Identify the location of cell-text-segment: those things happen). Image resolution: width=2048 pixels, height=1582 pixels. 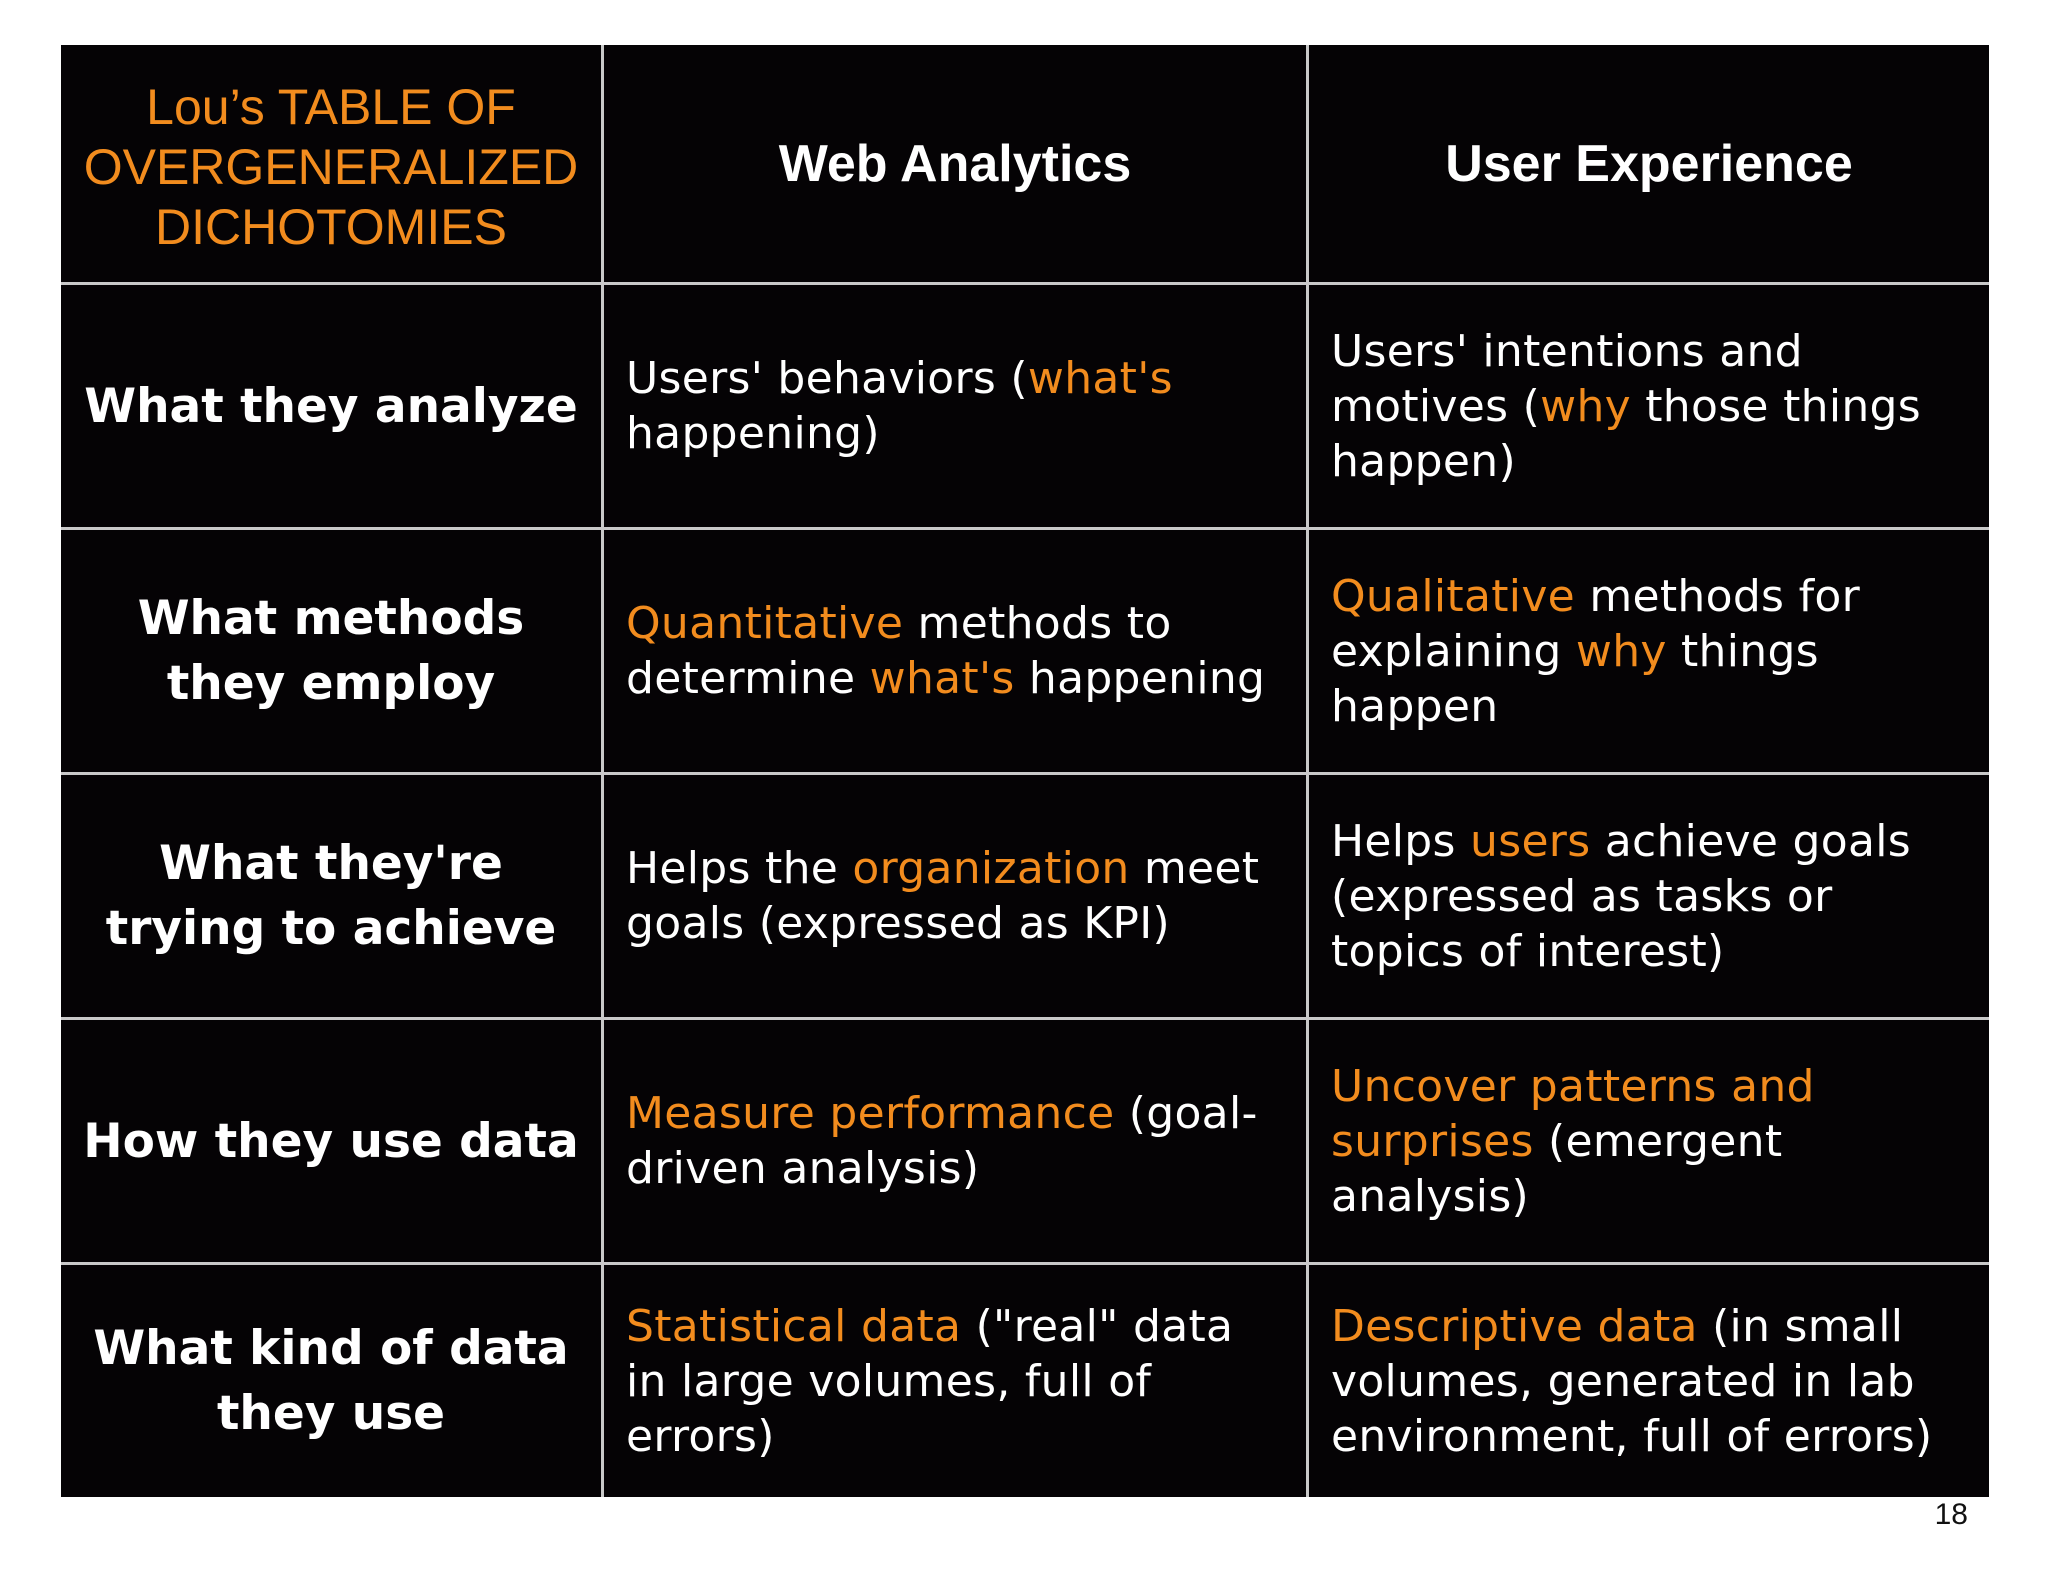
(1626, 433).